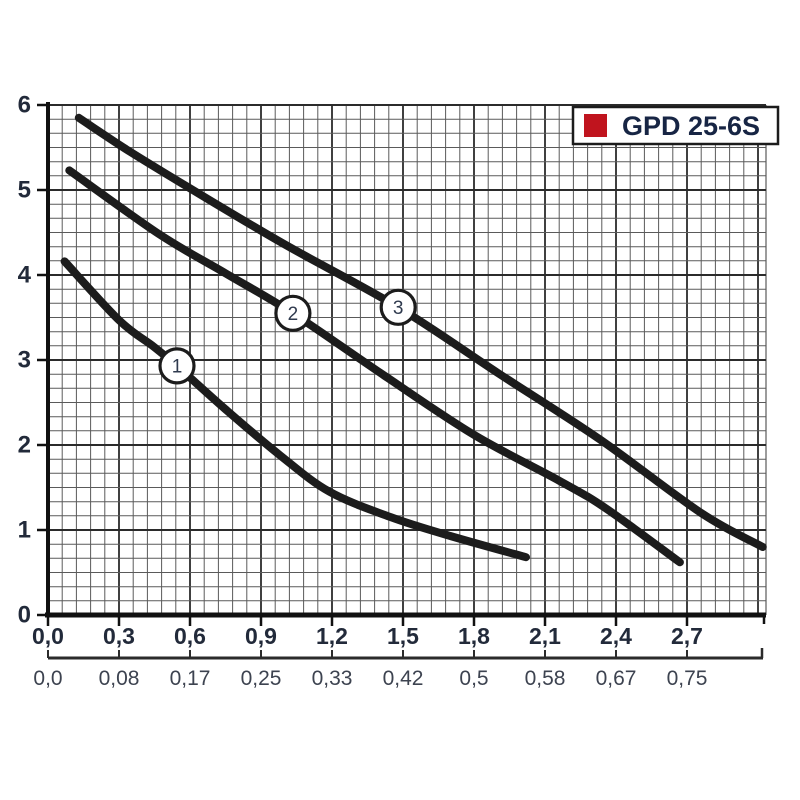 The height and width of the screenshot is (800, 800). What do you see at coordinates (24, 190) in the screenshot?
I see `y-tick-label: 5` at bounding box center [24, 190].